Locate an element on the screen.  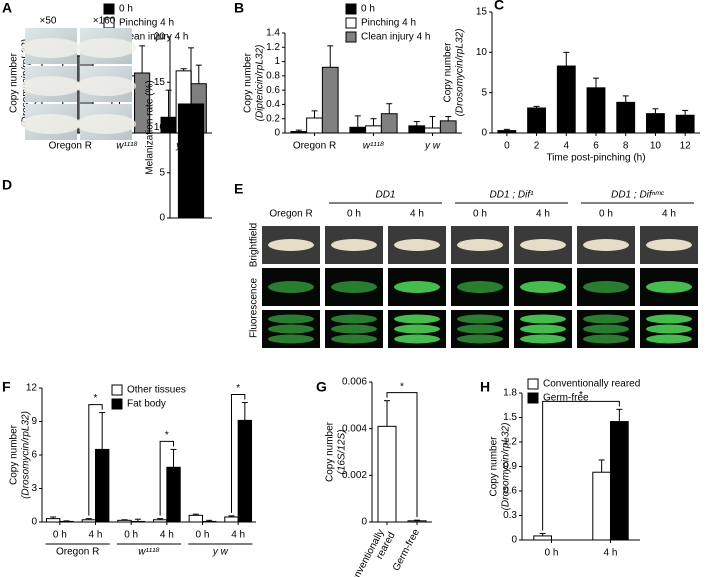
y-tick-label: 1.8 is located at coordinates (510, 393).